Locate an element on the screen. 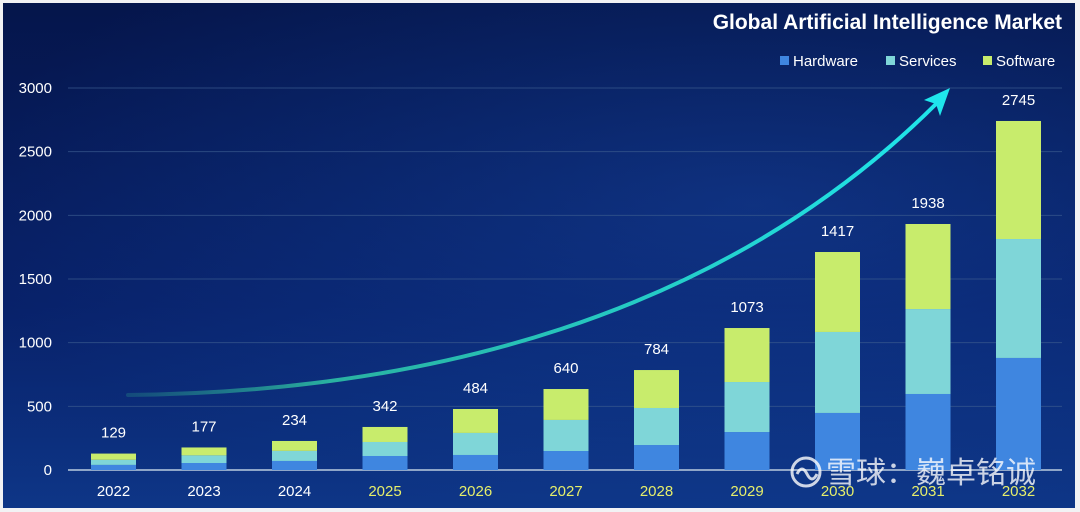 The width and height of the screenshot is (1080, 512). x-tick-label: 2028 is located at coordinates (656, 491).